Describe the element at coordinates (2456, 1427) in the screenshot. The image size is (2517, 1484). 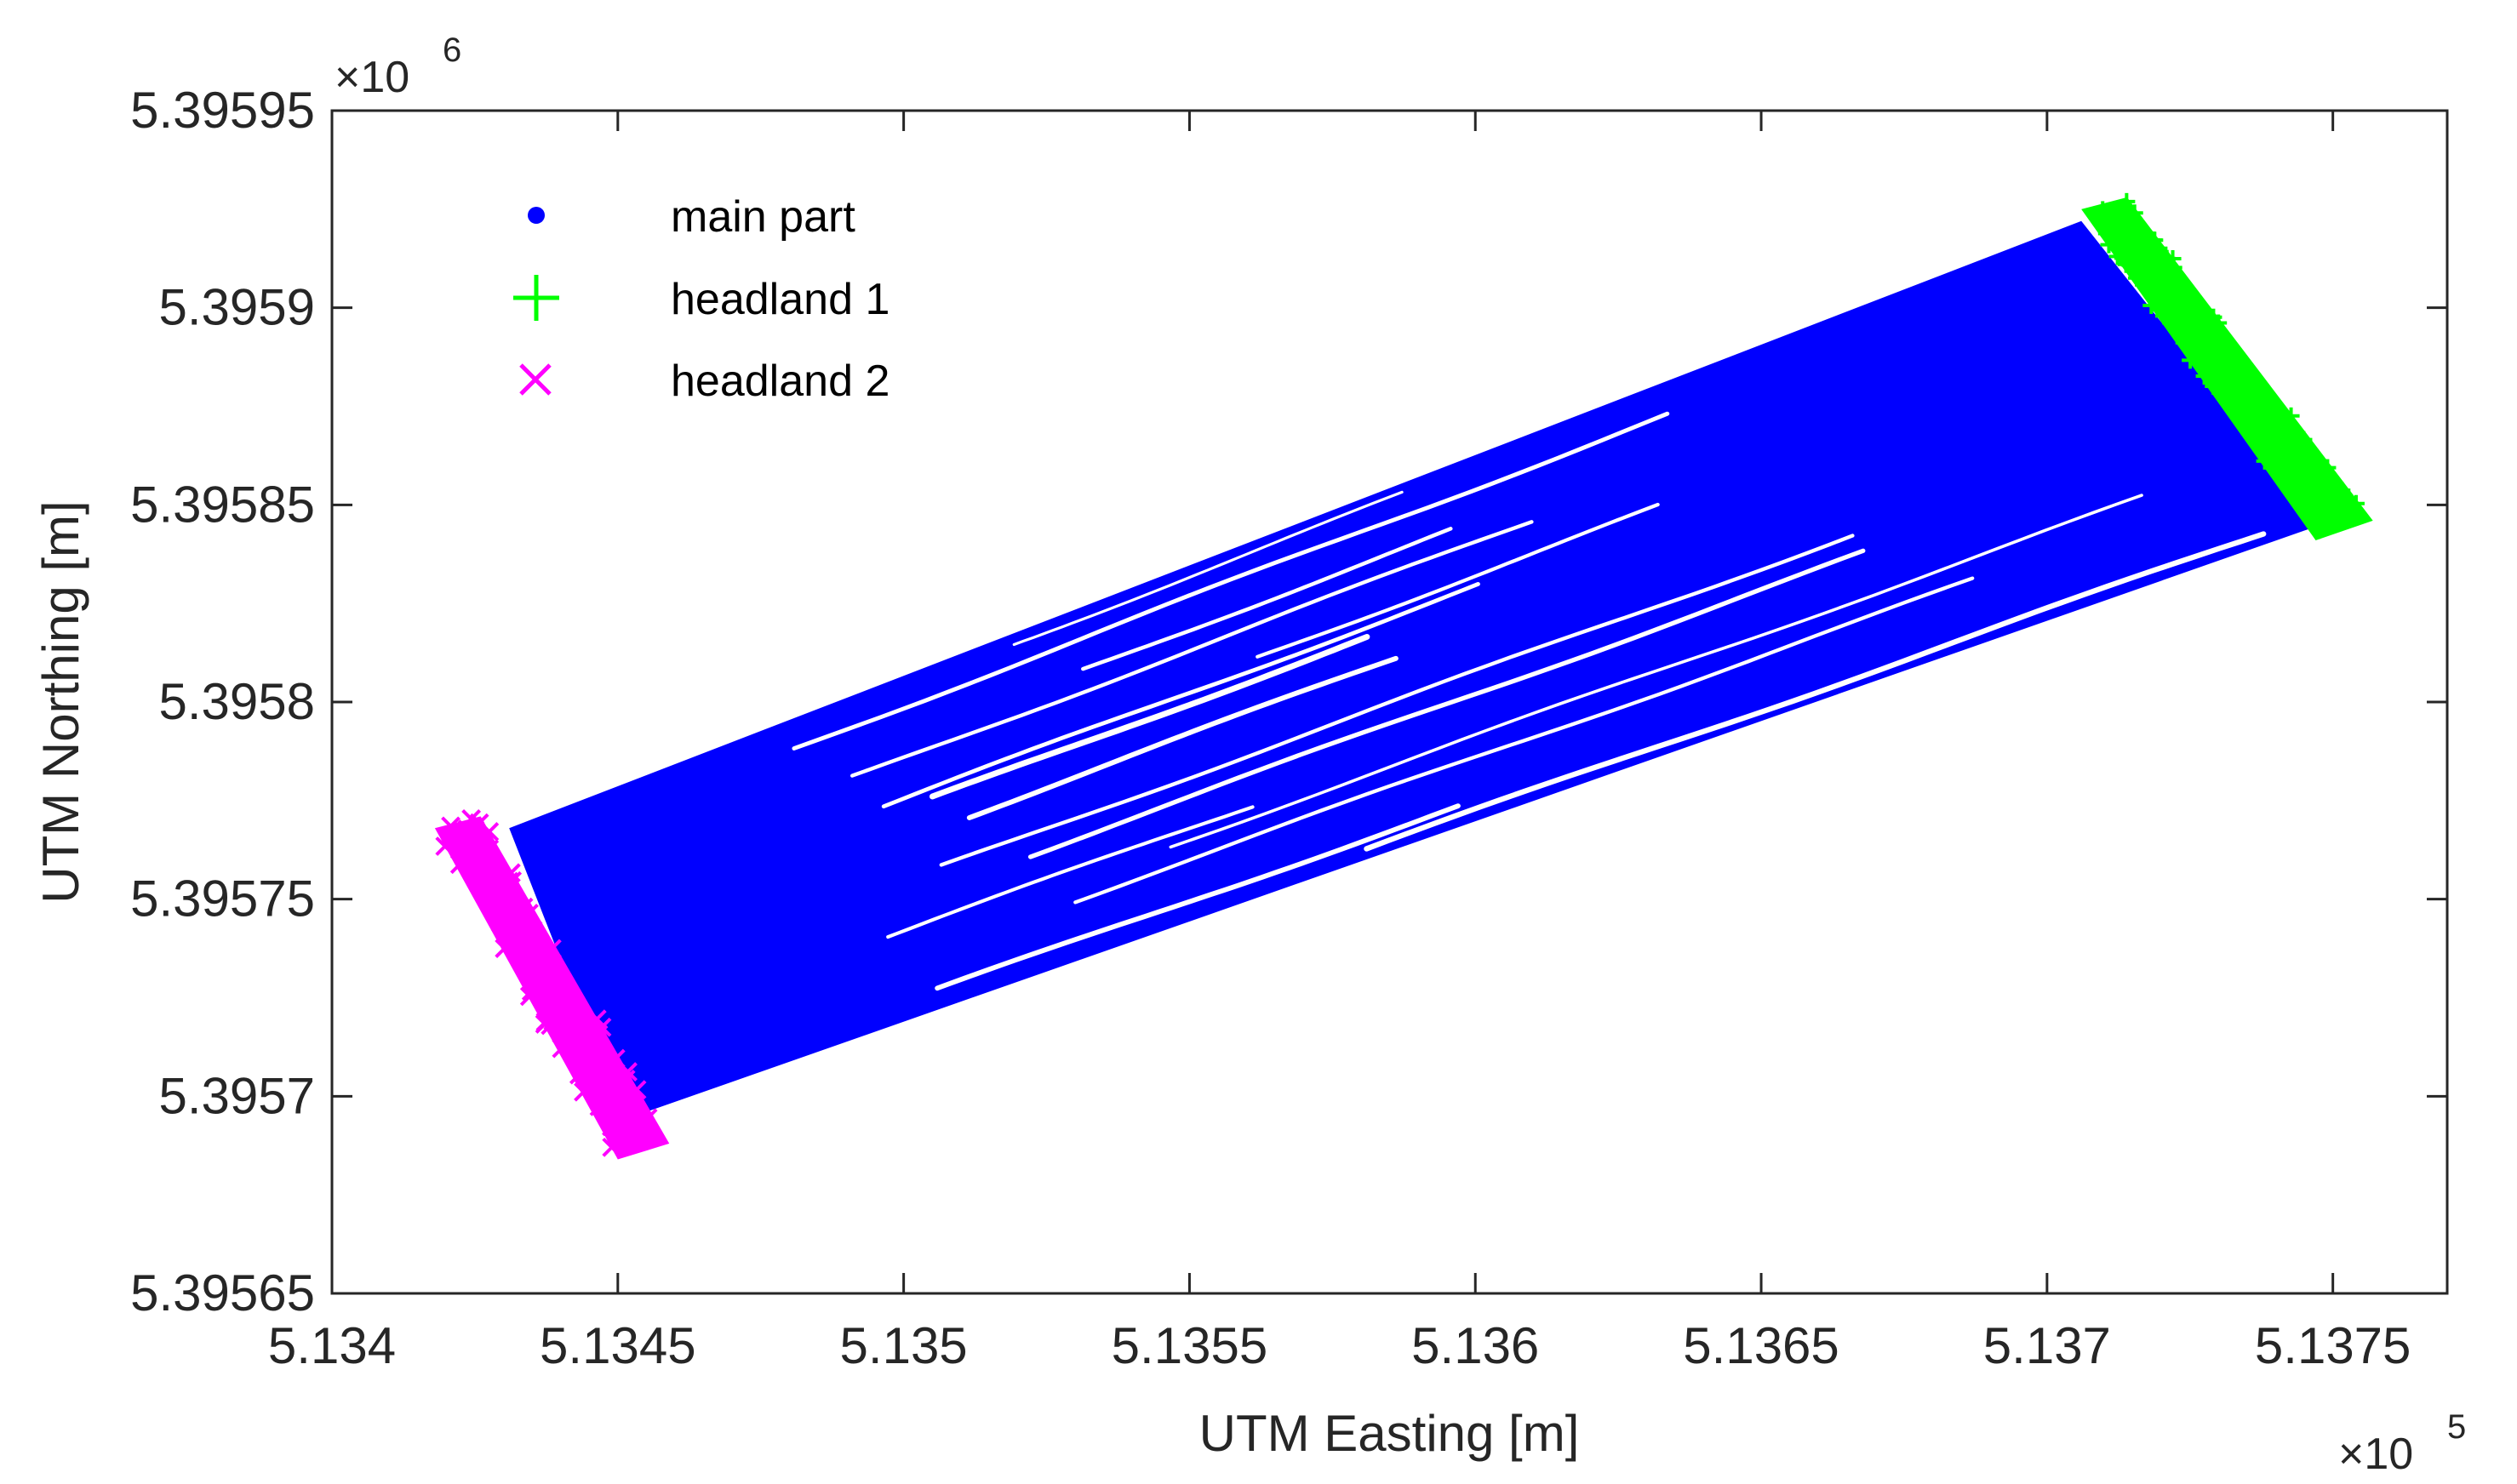
I see `x-exponent-power: 5` at that location.